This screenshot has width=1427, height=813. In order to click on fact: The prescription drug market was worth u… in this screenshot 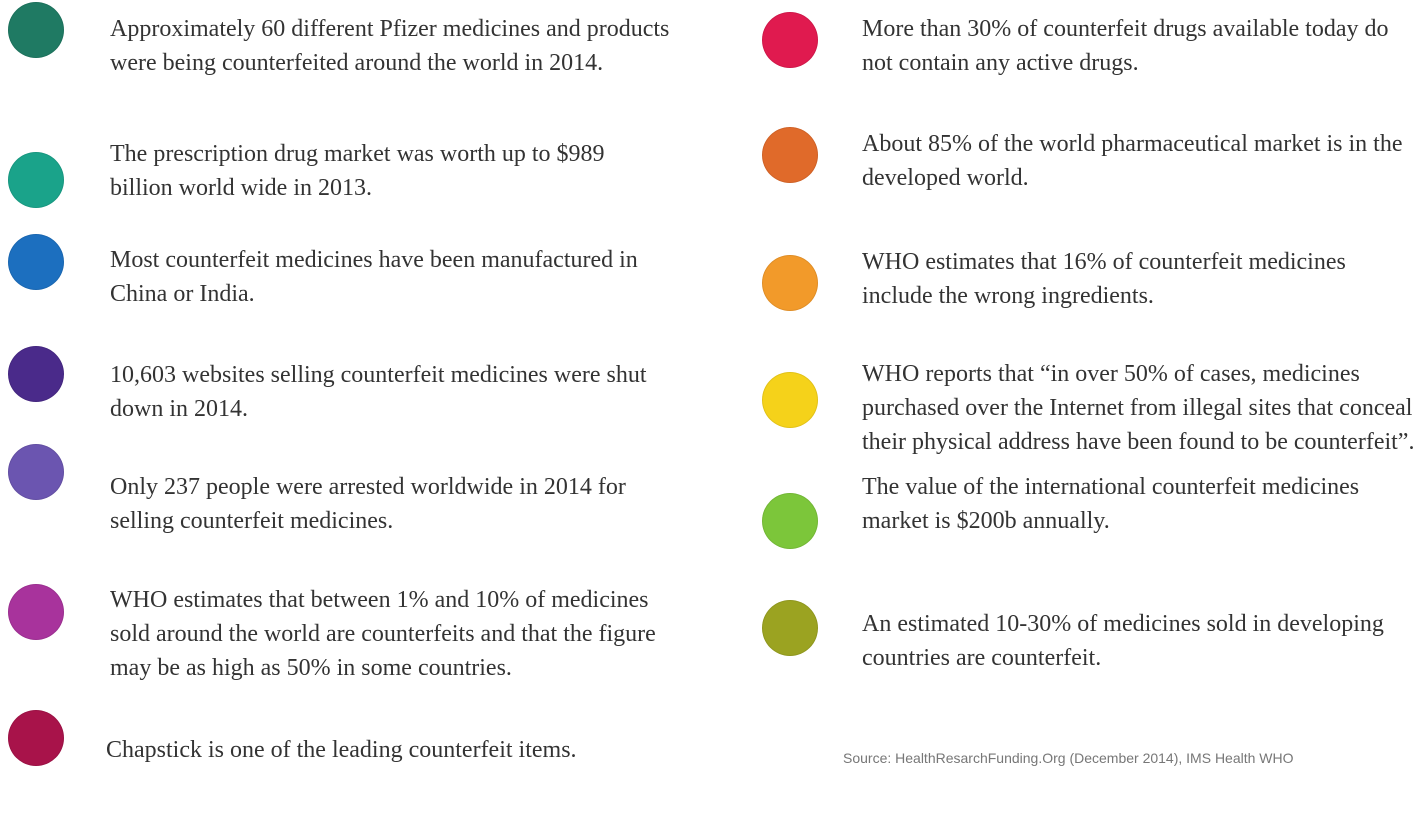, I will do `click(357, 171)`.